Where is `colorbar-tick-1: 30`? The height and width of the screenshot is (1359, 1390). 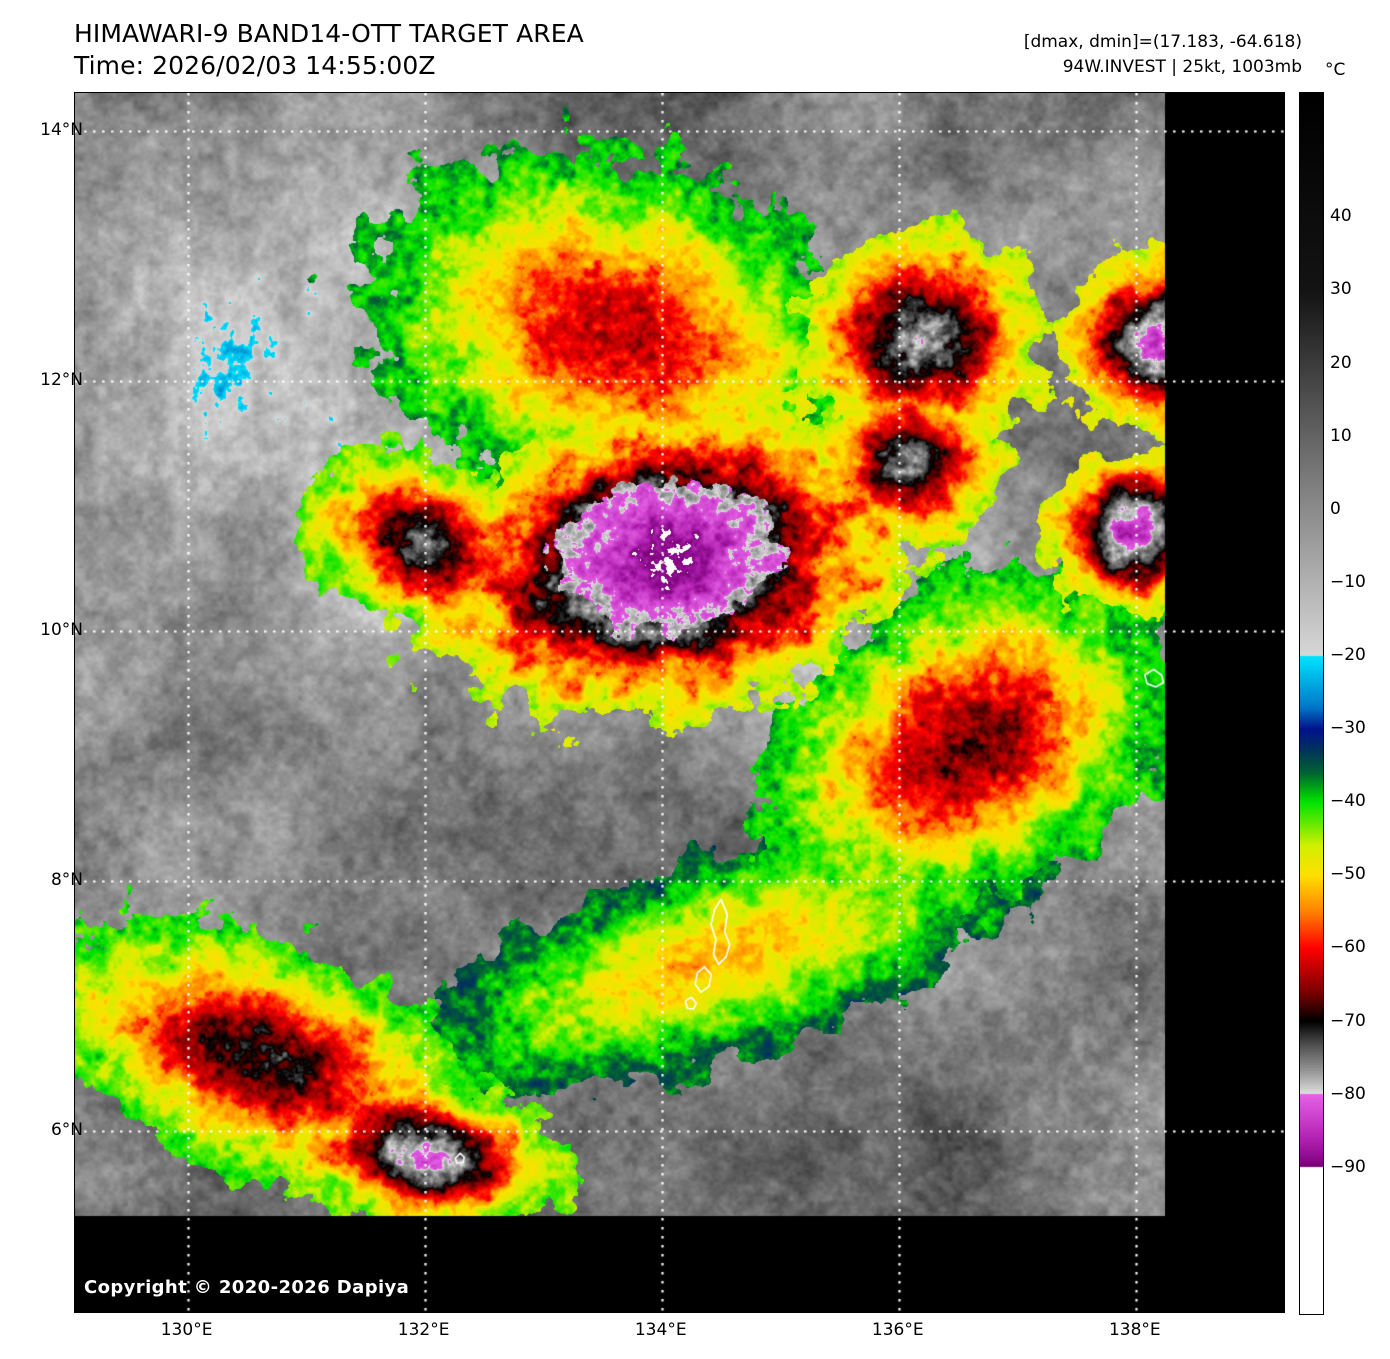 colorbar-tick-1: 30 is located at coordinates (1341, 289).